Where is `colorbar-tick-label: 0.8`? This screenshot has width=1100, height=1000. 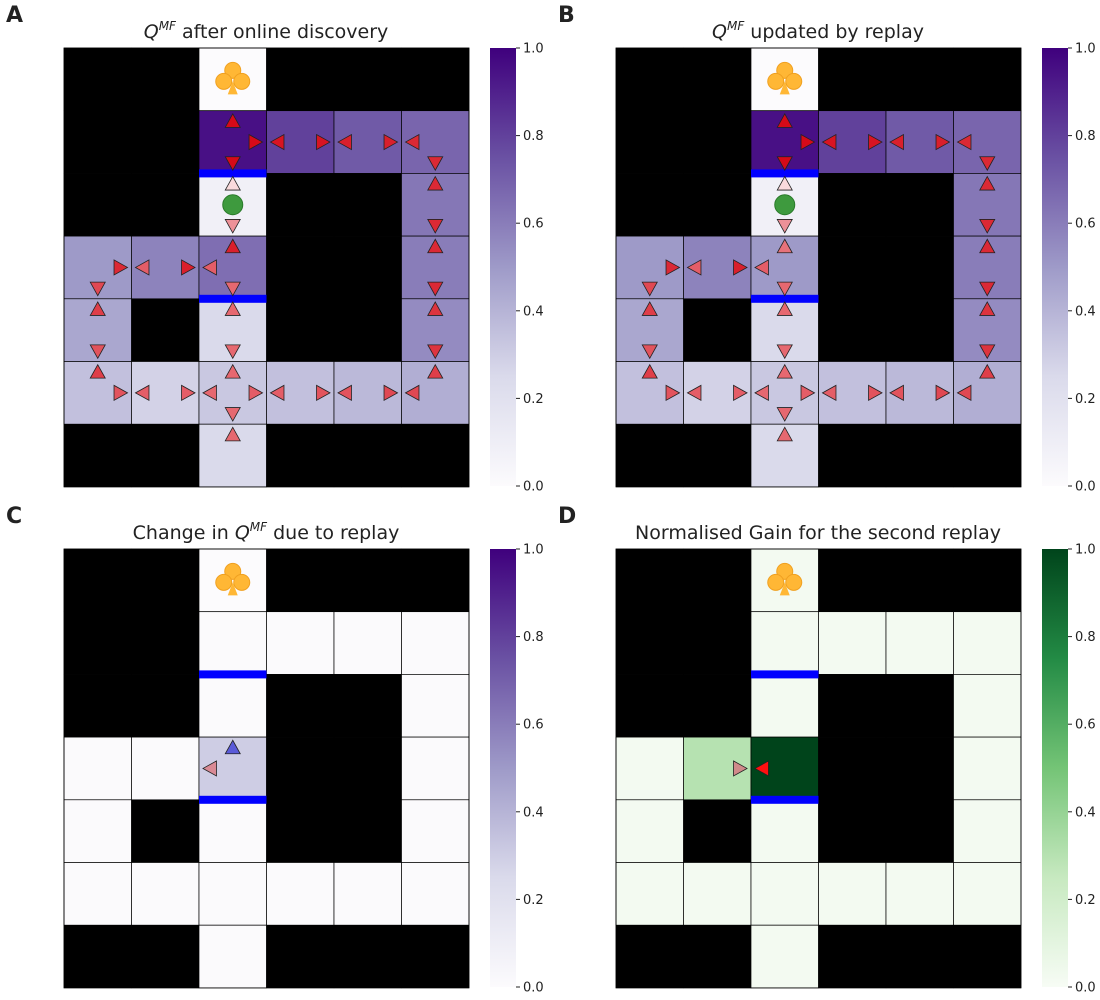
colorbar-tick-label: 0.8 is located at coordinates (1085, 637).